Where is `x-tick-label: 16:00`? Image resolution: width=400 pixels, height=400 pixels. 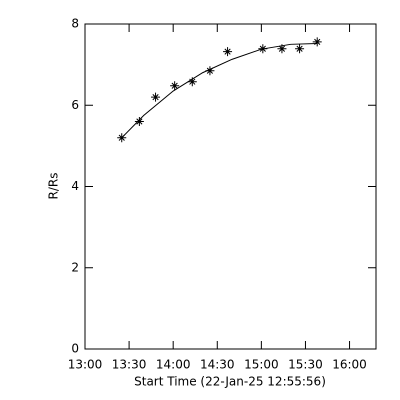
x-tick-label: 16:00 is located at coordinates (349, 365).